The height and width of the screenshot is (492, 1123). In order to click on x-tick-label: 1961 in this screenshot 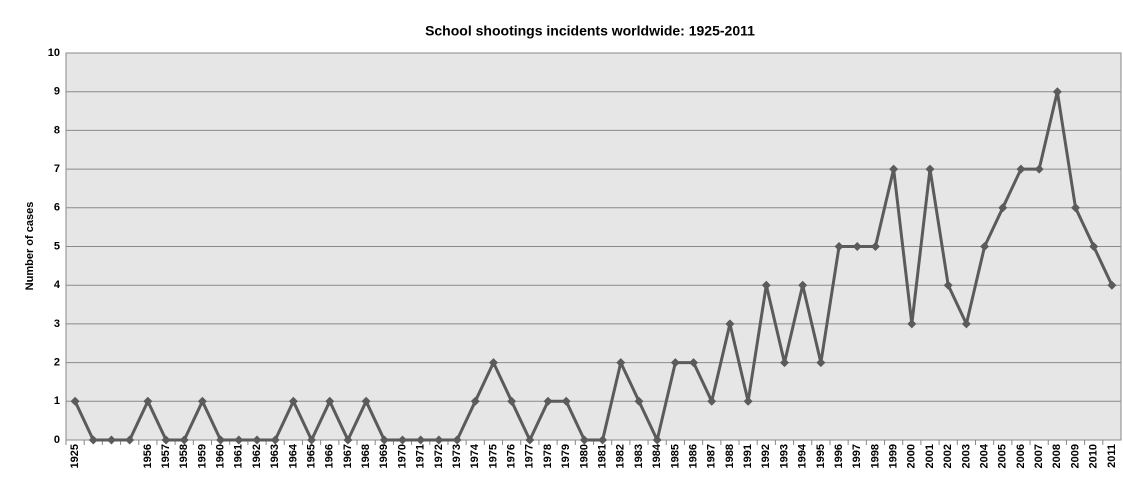, I will do `click(239, 456)`.